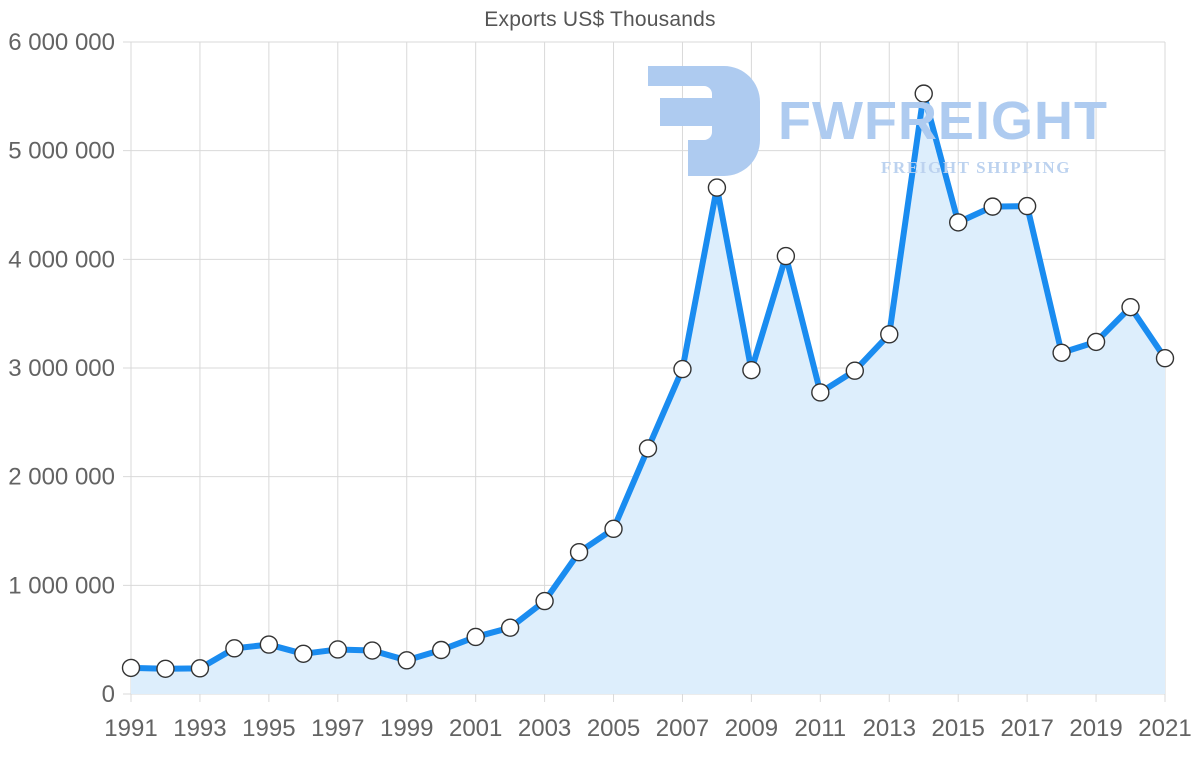  What do you see at coordinates (751, 728) in the screenshot?
I see `x-axis-tick-label: 2009` at bounding box center [751, 728].